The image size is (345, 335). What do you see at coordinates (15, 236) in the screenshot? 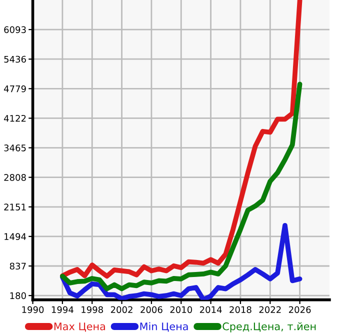
I see `y-tick-label: 1494` at bounding box center [15, 236].